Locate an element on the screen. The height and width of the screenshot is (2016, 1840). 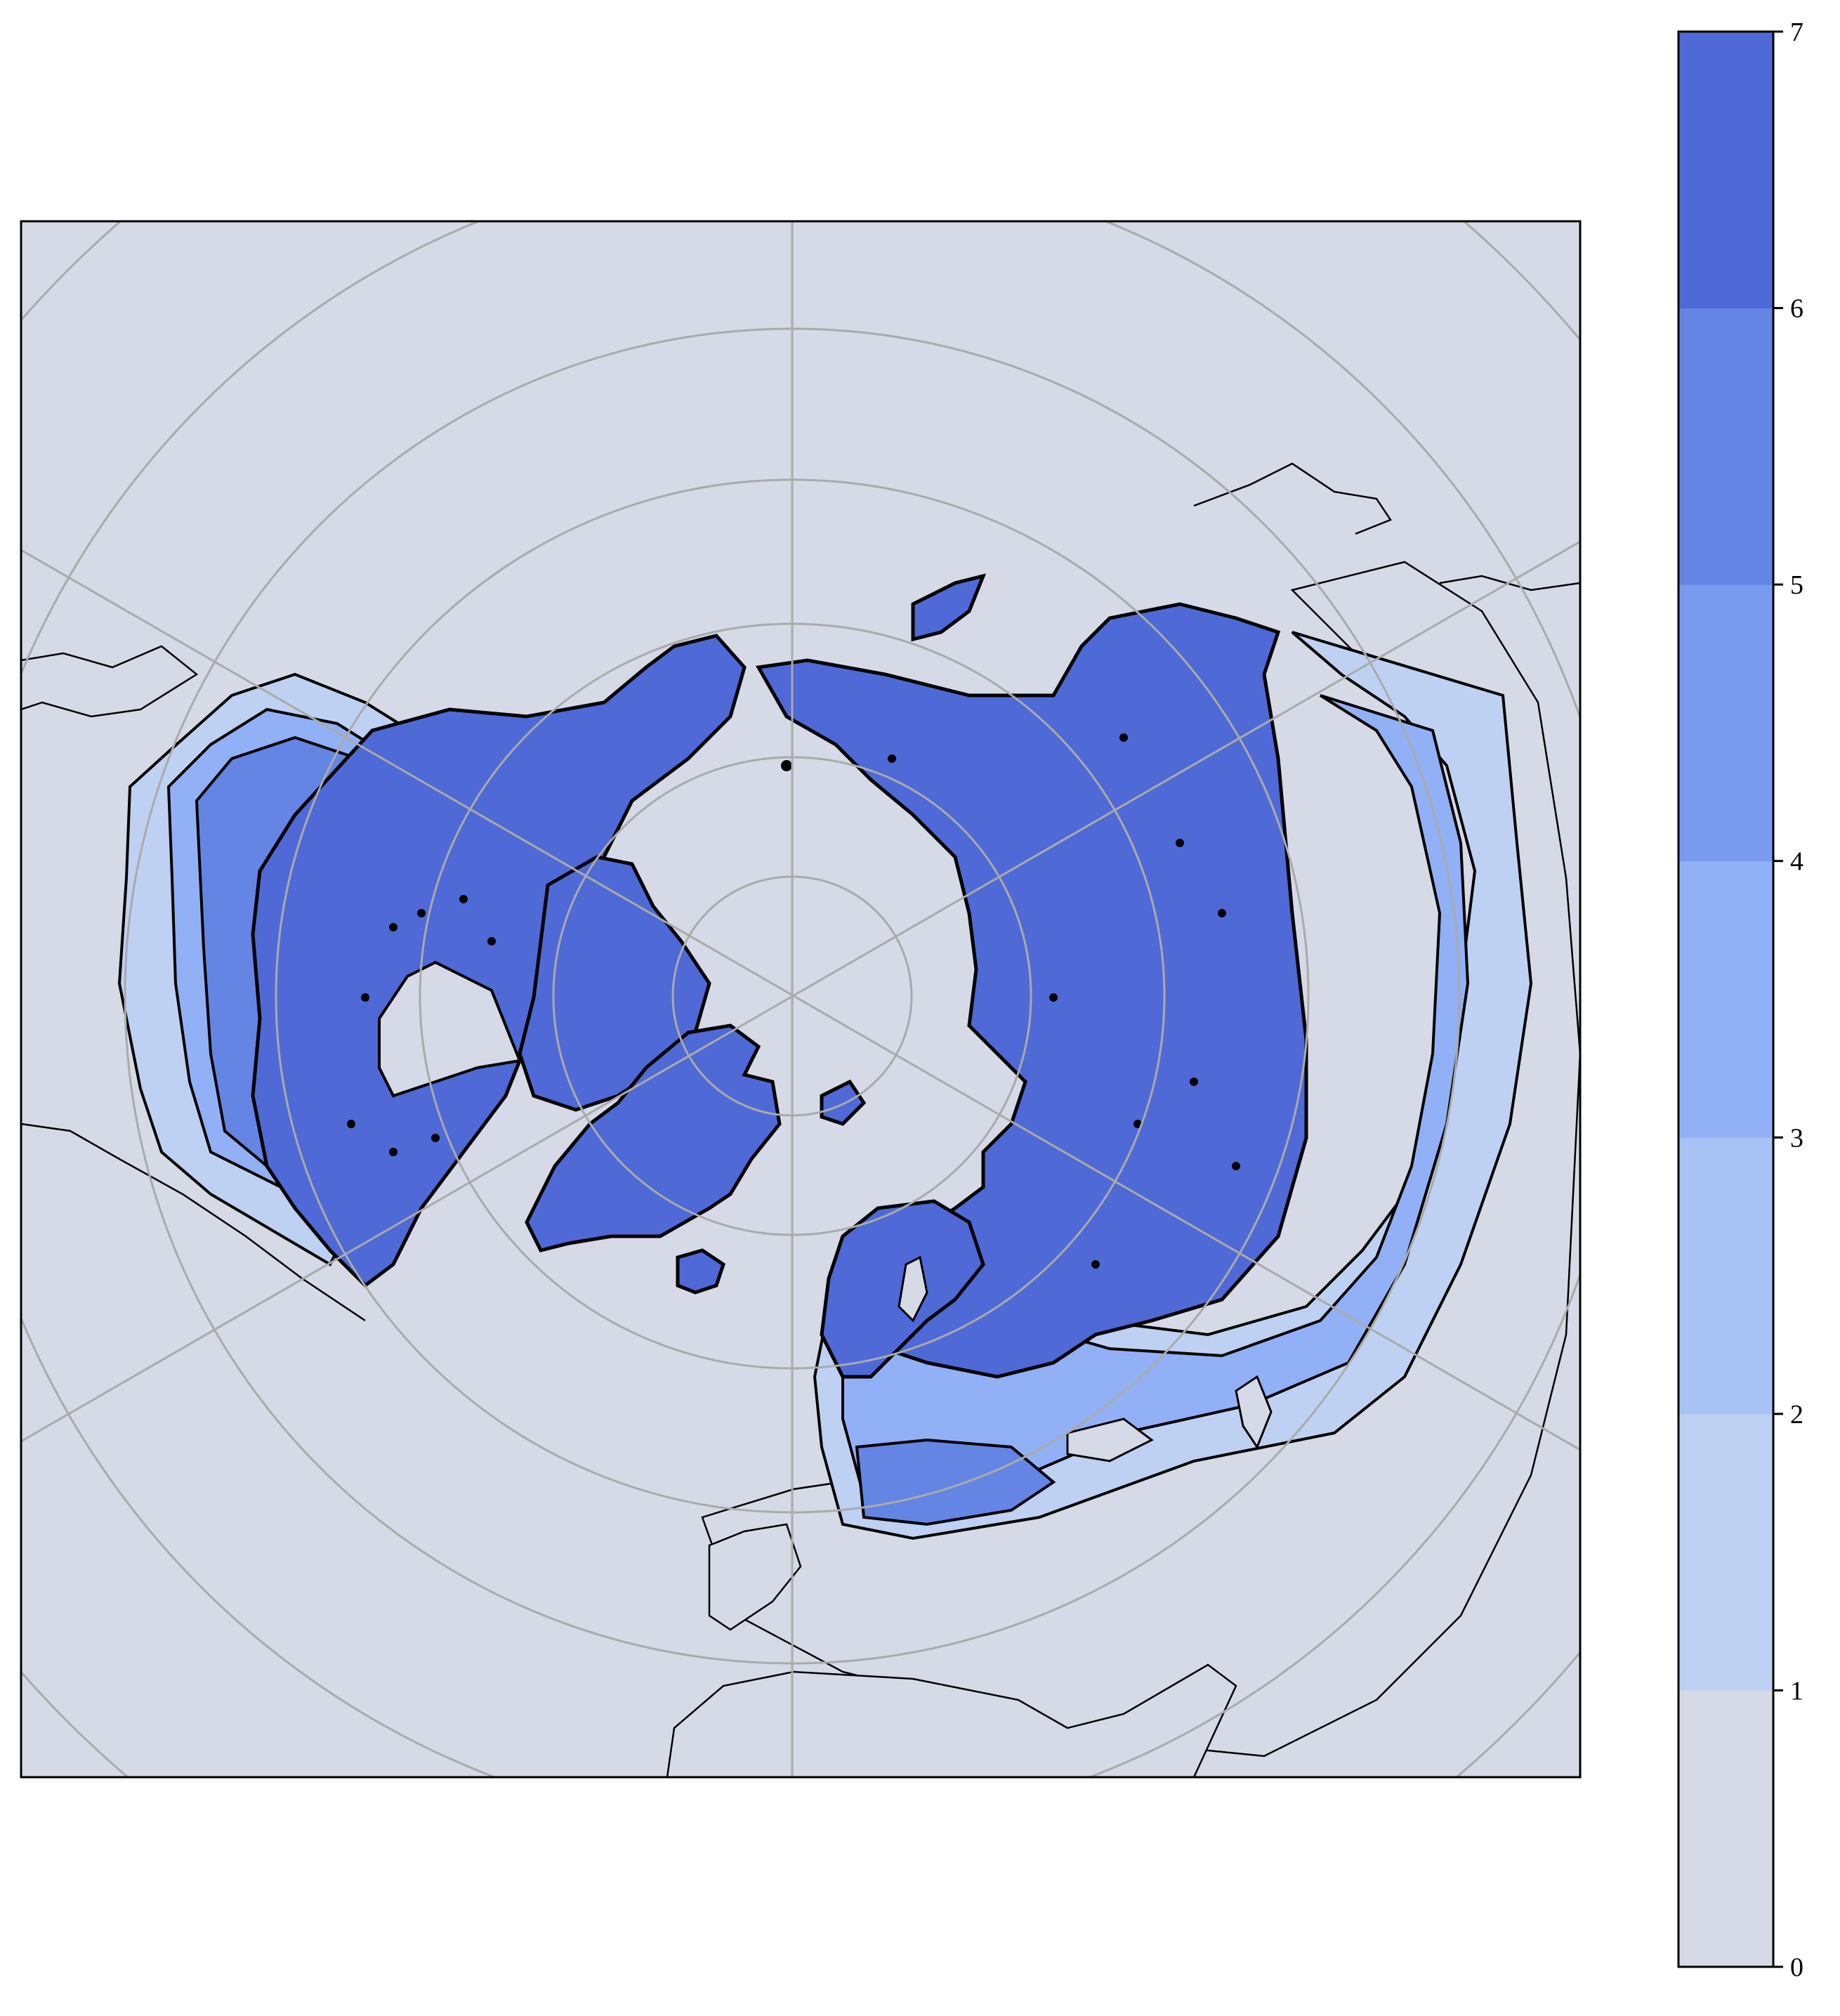
colorbar: 0 1 2 3 4 5 6 7 is located at coordinates (1740, 1000).